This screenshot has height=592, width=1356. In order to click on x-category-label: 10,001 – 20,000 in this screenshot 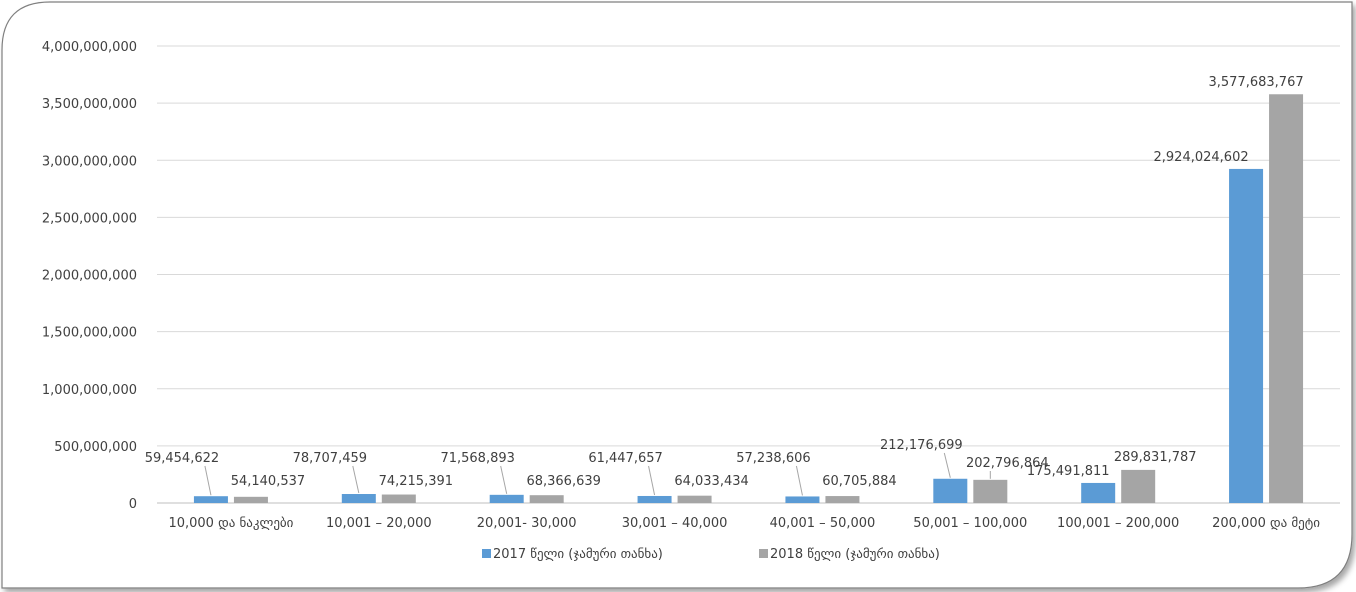, I will do `click(379, 523)`.